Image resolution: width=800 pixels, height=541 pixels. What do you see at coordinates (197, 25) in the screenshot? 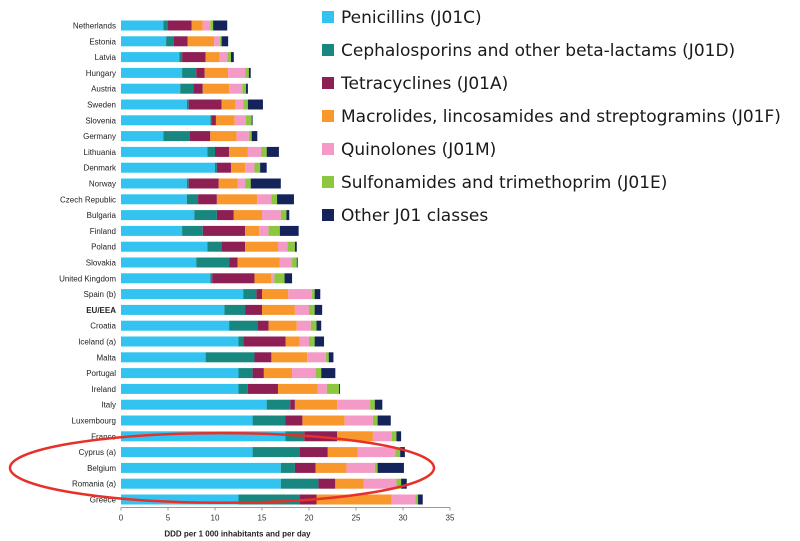
I see `bar-segment-netherlands-s4` at bounding box center [197, 25].